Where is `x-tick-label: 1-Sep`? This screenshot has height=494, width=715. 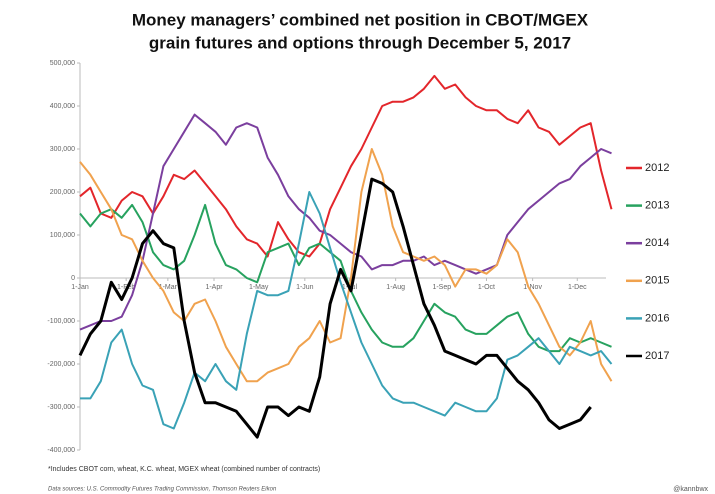 x-tick-label: 1-Sep is located at coordinates (441, 287).